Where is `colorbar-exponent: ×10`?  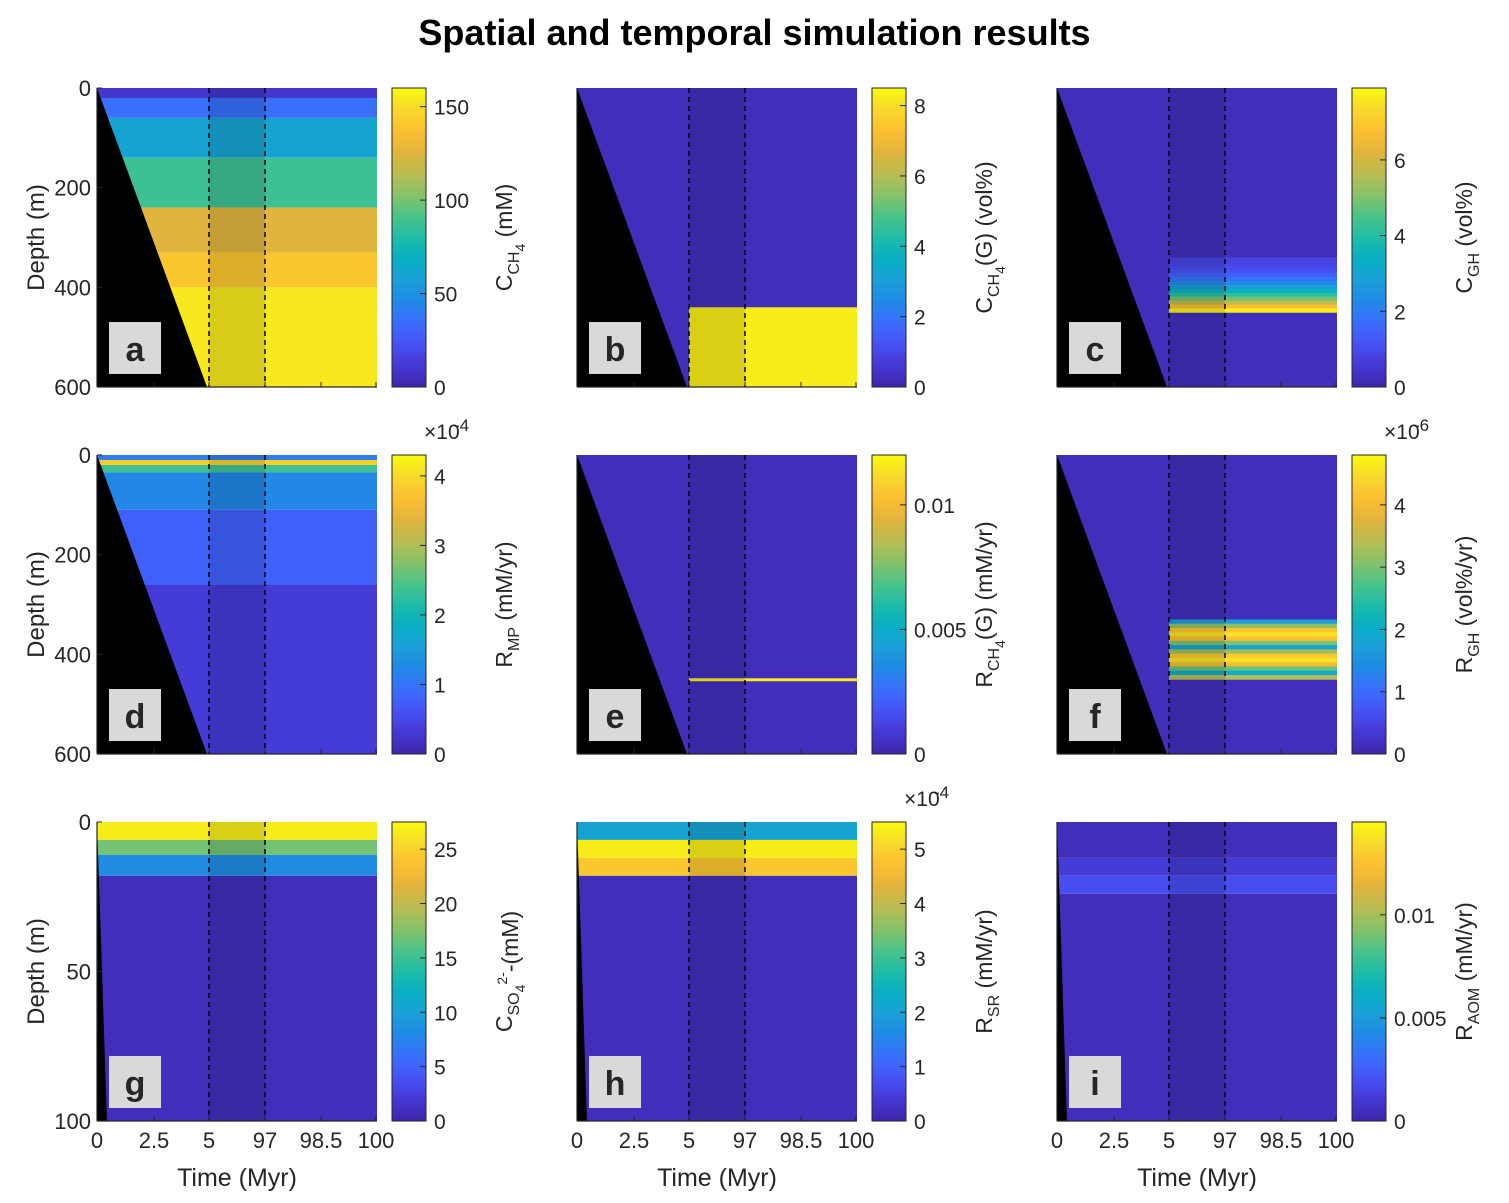 colorbar-exponent: ×10 is located at coordinates (1402, 432).